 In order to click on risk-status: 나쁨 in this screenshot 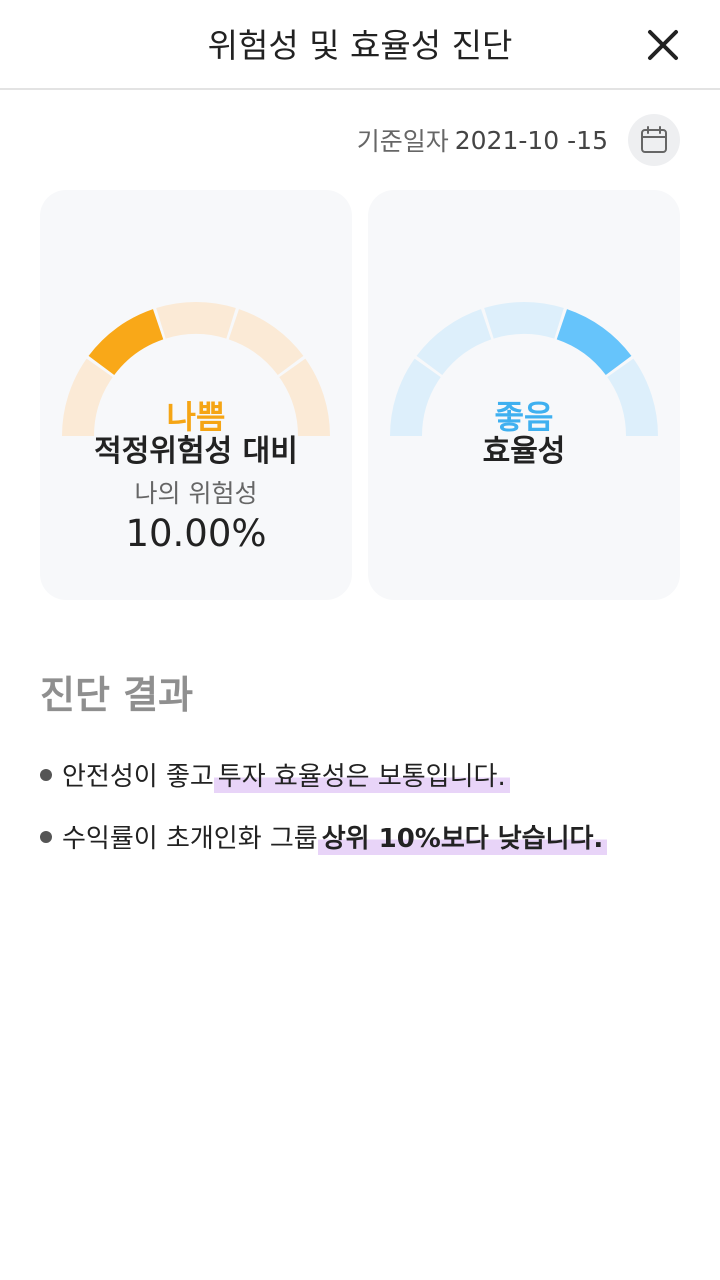, I will do `click(196, 417)`.